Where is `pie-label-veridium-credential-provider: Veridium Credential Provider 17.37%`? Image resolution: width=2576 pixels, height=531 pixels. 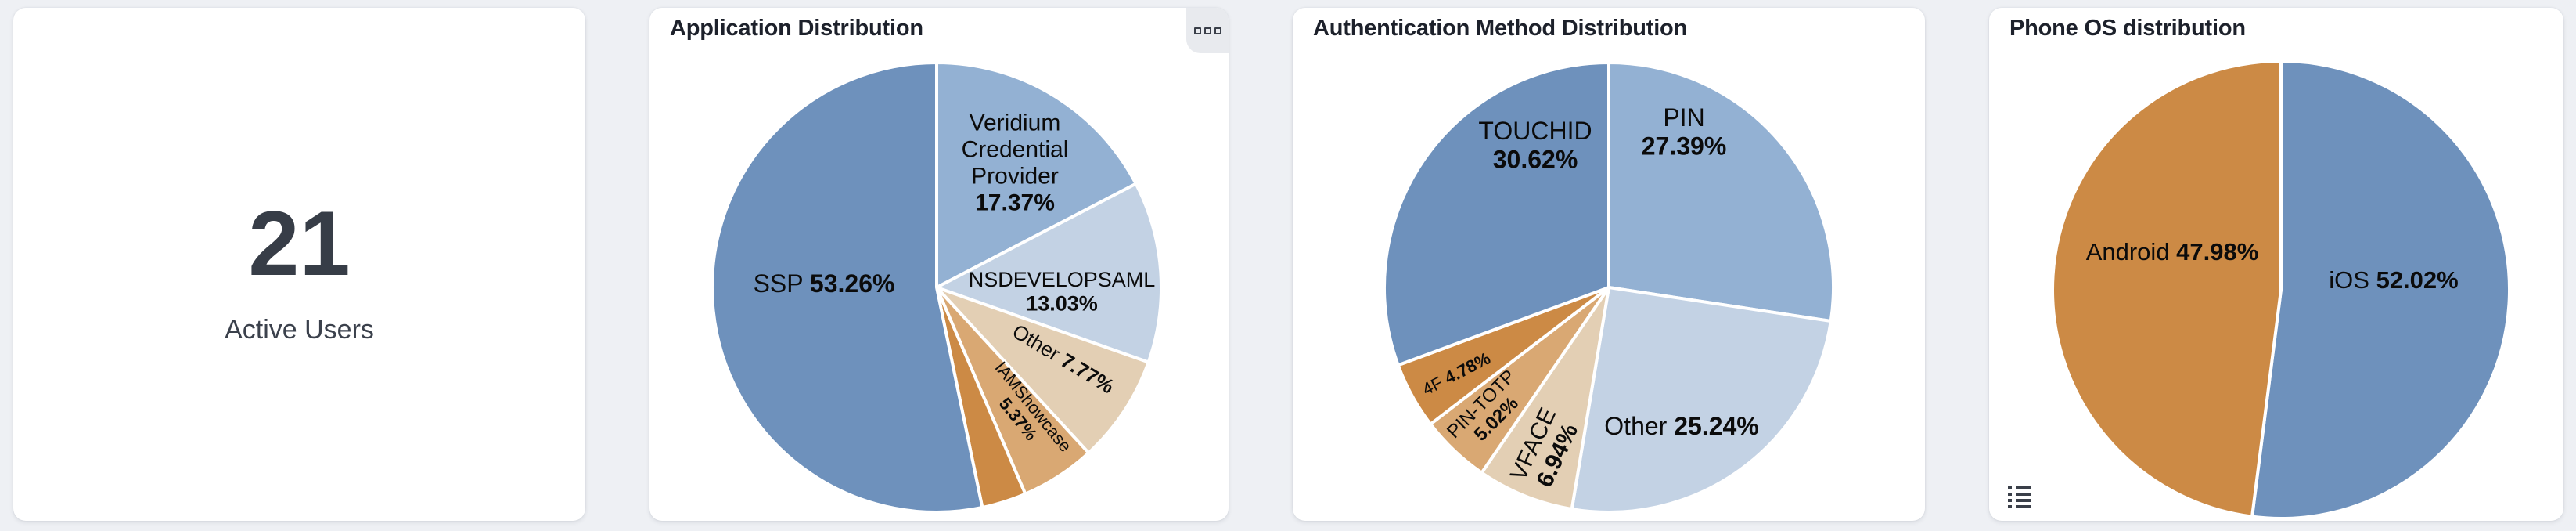
pie-label-veridium-credential-provider: Veridium Credential Provider 17.37% is located at coordinates (1015, 163).